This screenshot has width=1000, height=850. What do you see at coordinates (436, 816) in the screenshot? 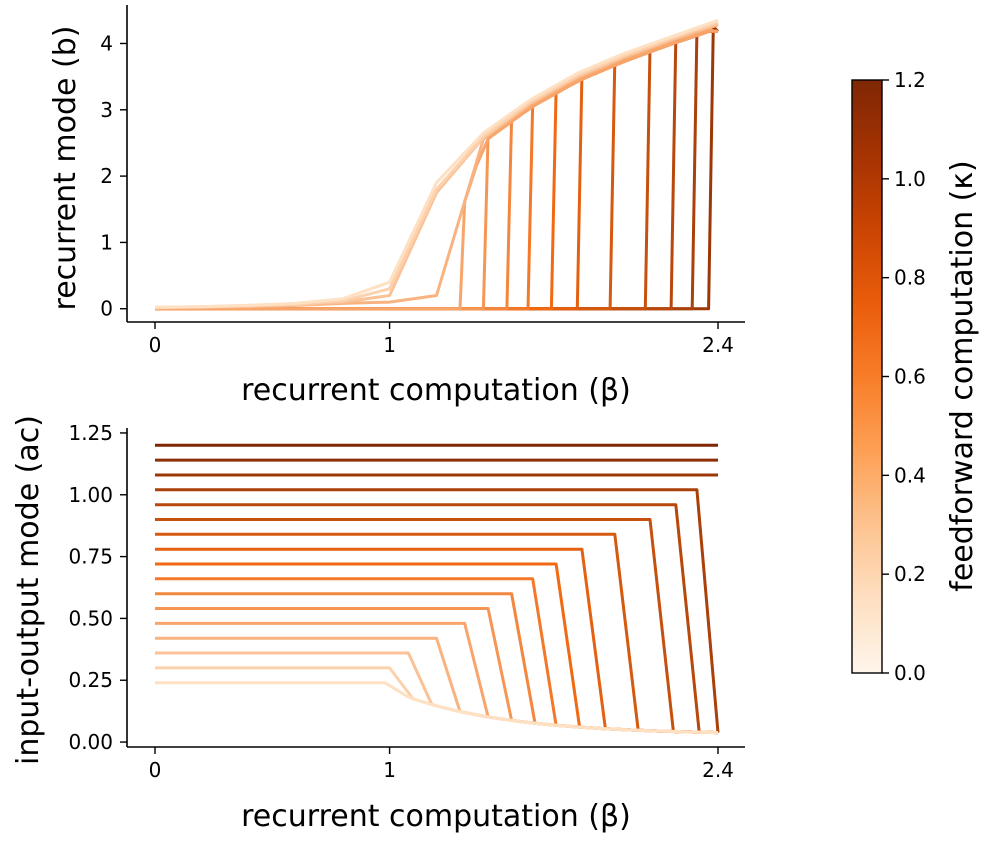
I see `bottom-x-label: recurrent computation (β)` at bounding box center [436, 816].